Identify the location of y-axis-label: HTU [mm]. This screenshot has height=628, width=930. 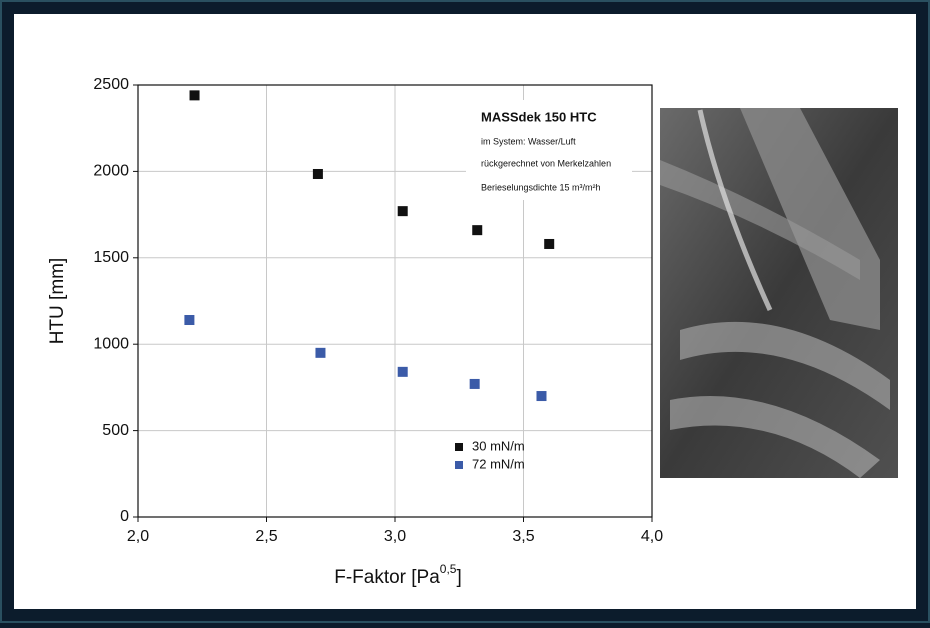
(57, 301).